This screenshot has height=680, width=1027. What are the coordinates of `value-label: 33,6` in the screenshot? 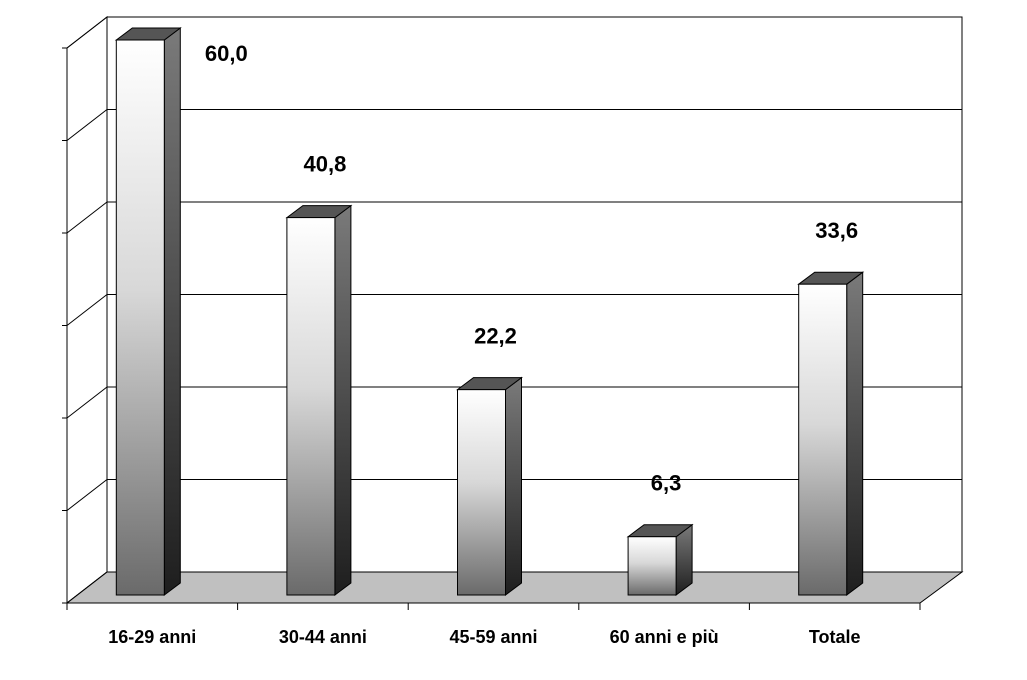 It's located at (836, 230).